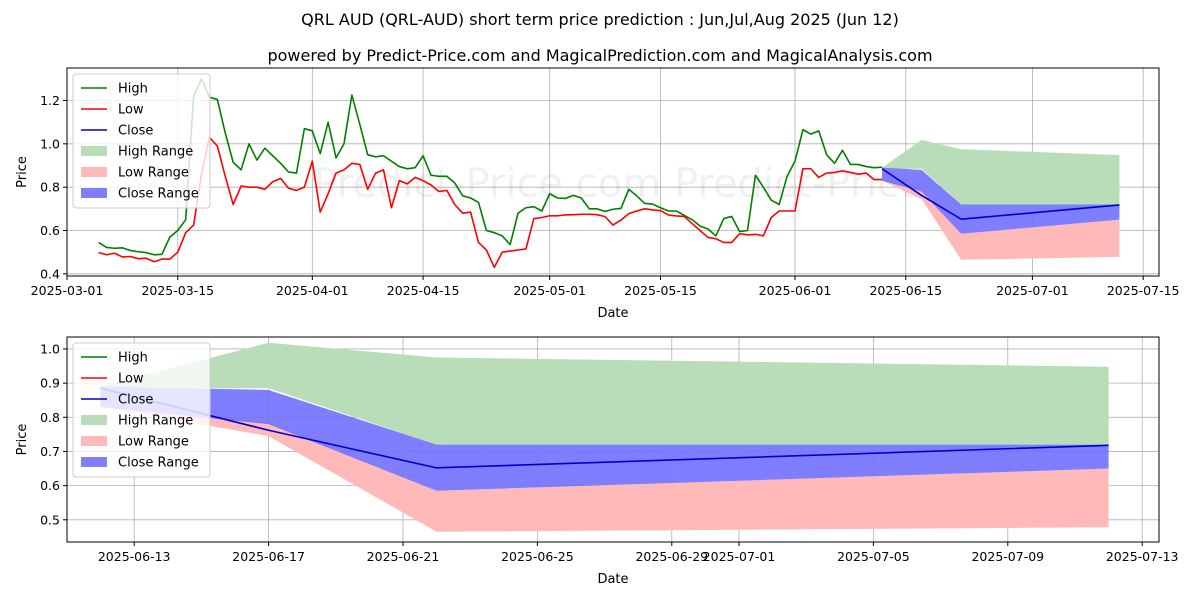 This screenshot has width=1200, height=600. Describe the element at coordinates (873, 556) in the screenshot. I see `x-tick-label: 2025-07-05` at that location.